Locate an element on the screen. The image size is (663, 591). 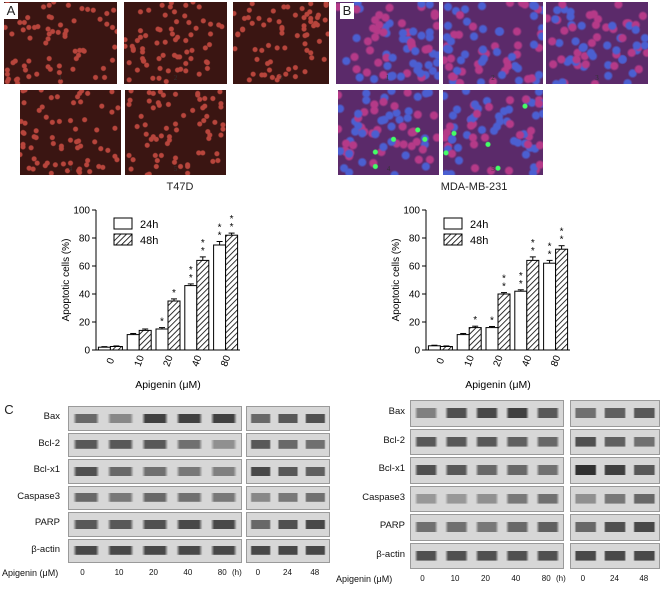
protein-label-0: Bax is located at coordinates (51, 417).